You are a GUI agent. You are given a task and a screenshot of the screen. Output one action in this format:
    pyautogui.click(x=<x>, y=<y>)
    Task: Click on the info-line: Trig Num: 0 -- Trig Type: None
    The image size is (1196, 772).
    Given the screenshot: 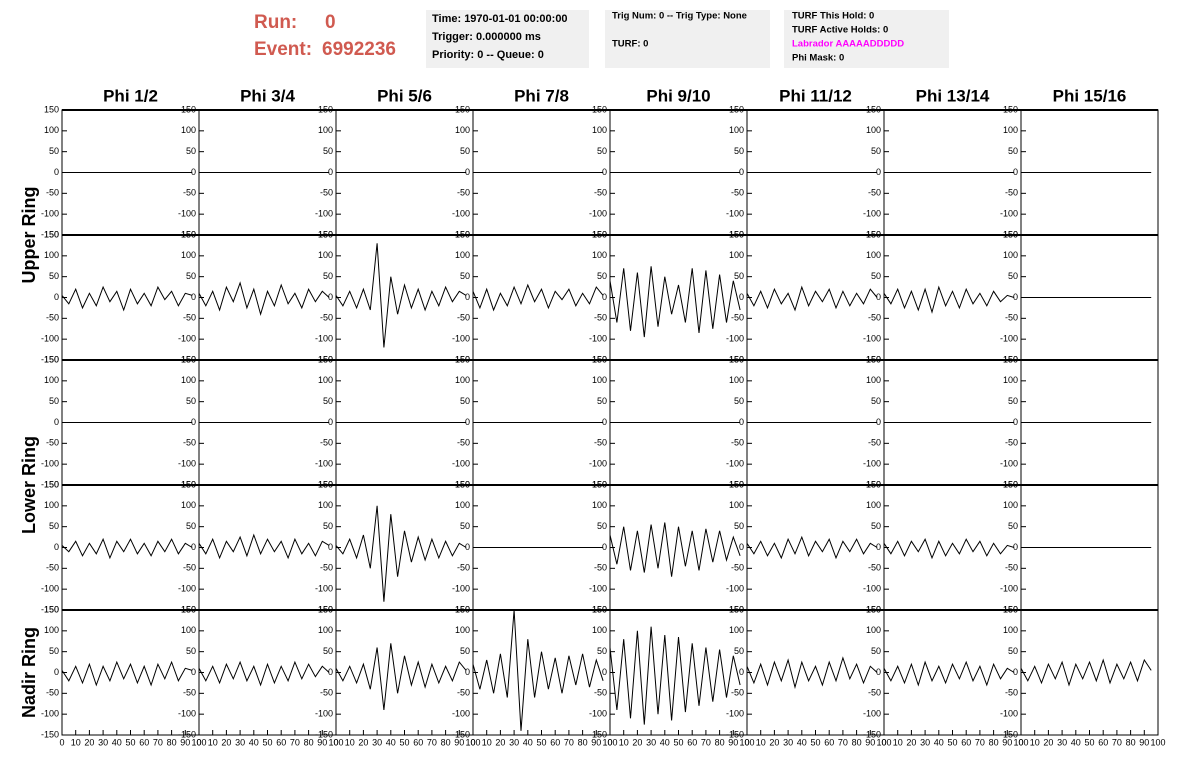 What is the action you would take?
    pyautogui.click(x=679, y=16)
    